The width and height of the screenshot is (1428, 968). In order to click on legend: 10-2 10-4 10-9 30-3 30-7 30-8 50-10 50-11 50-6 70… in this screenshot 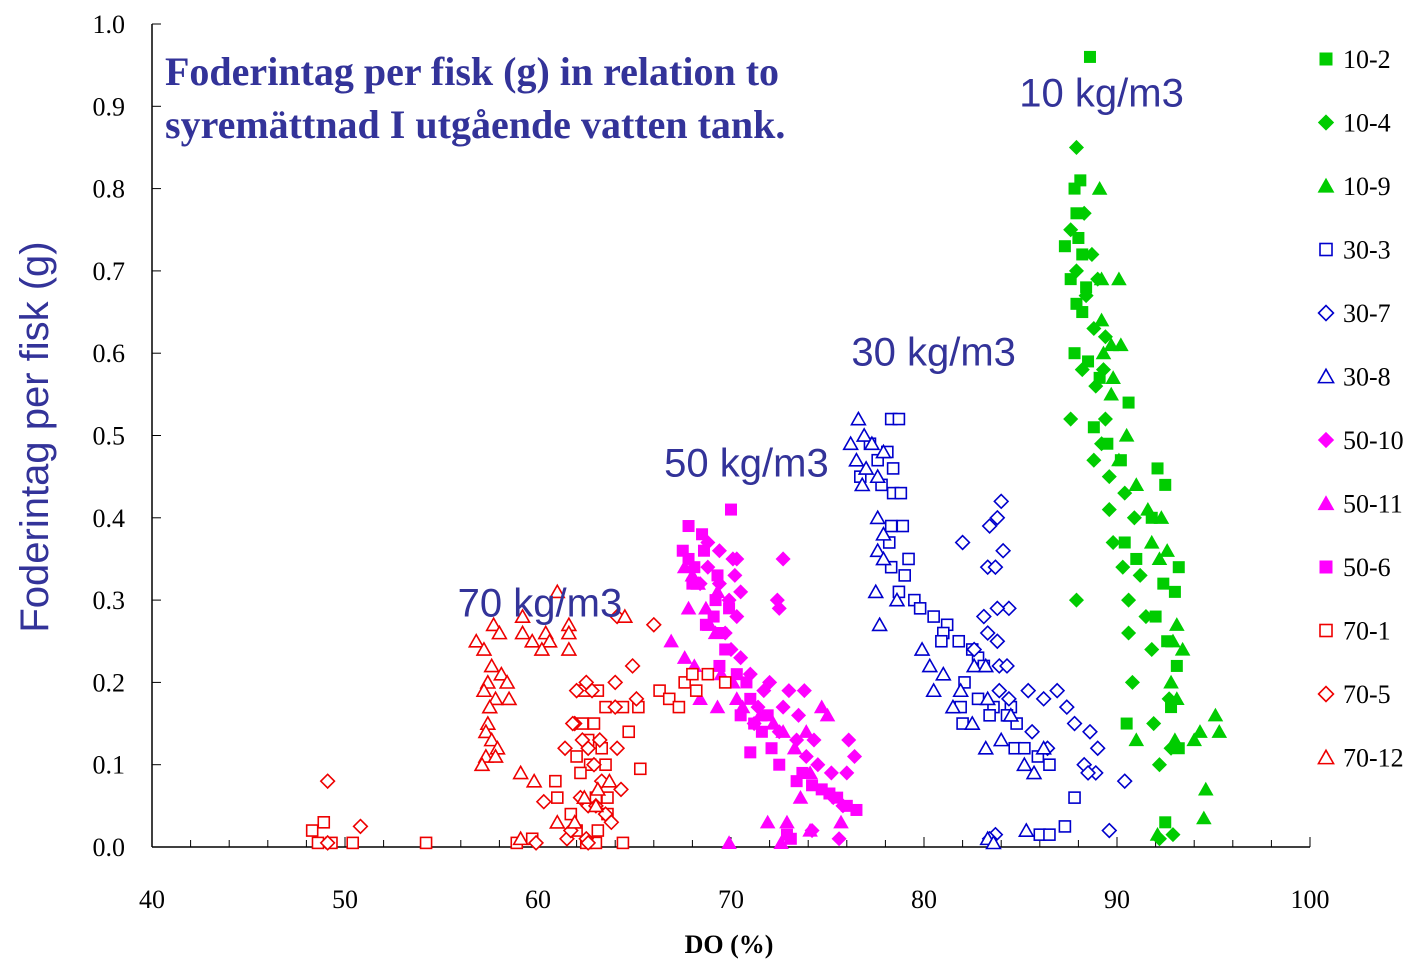, I will do `click(1360, 409)`.